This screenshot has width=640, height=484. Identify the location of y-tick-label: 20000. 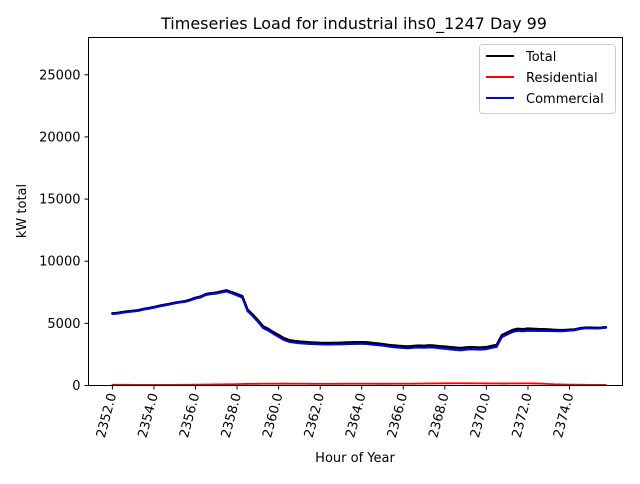
(59, 137).